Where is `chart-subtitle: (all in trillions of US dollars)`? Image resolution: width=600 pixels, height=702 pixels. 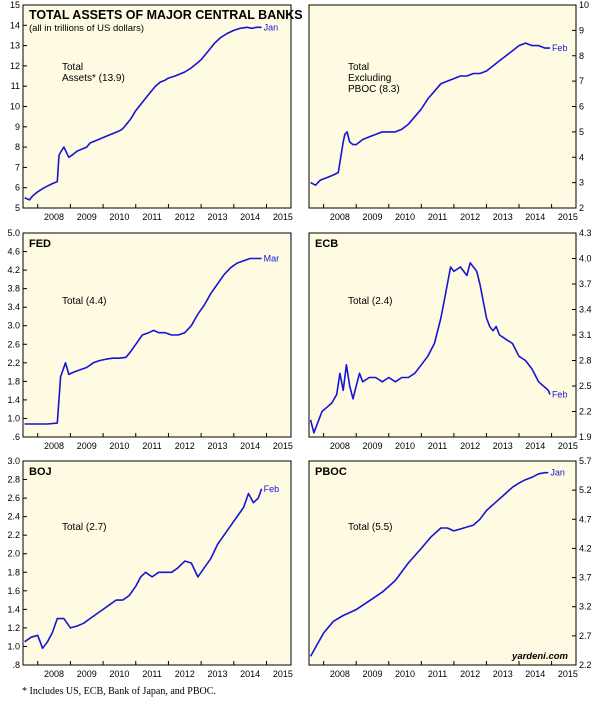
chart-subtitle: (all in trillions of US dollars) is located at coordinates (86, 28).